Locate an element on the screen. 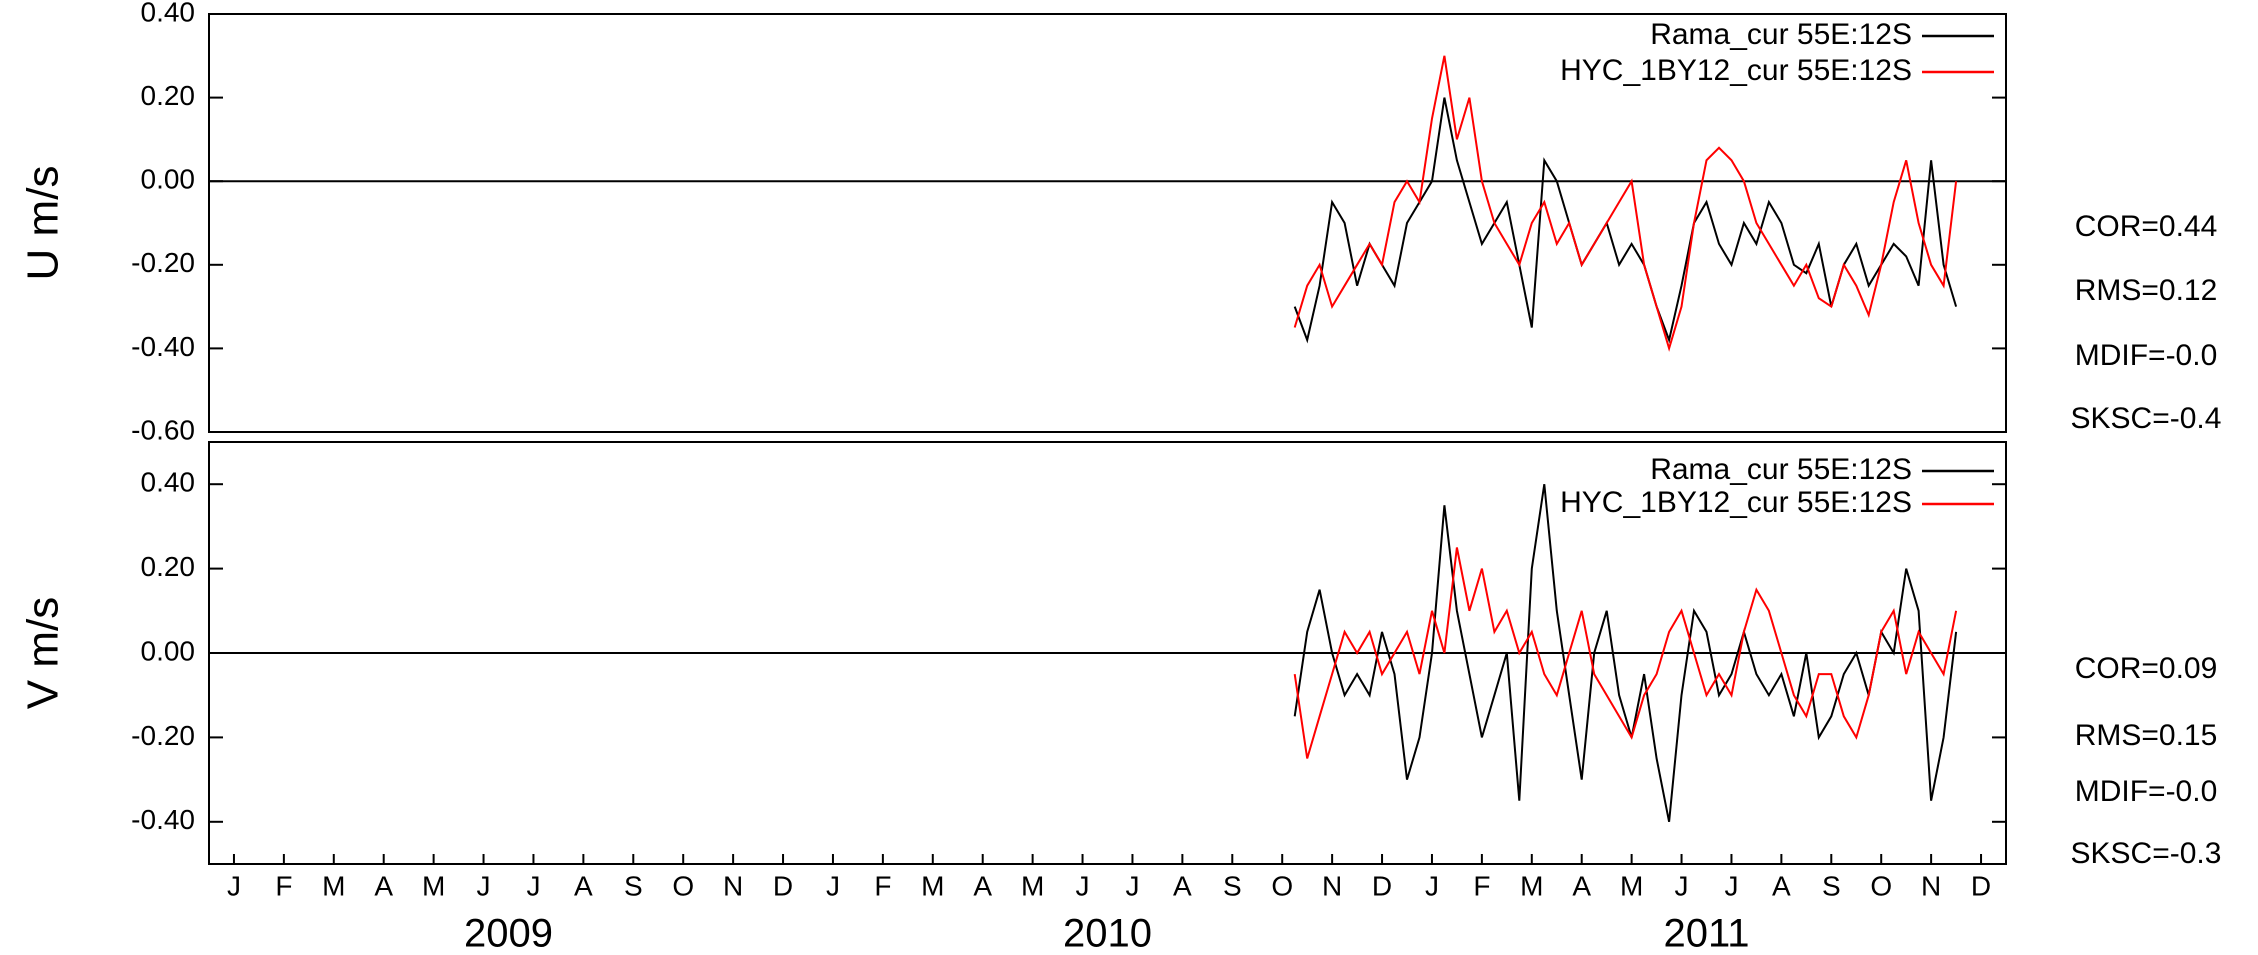  year-label: 2009 is located at coordinates (508, 933).